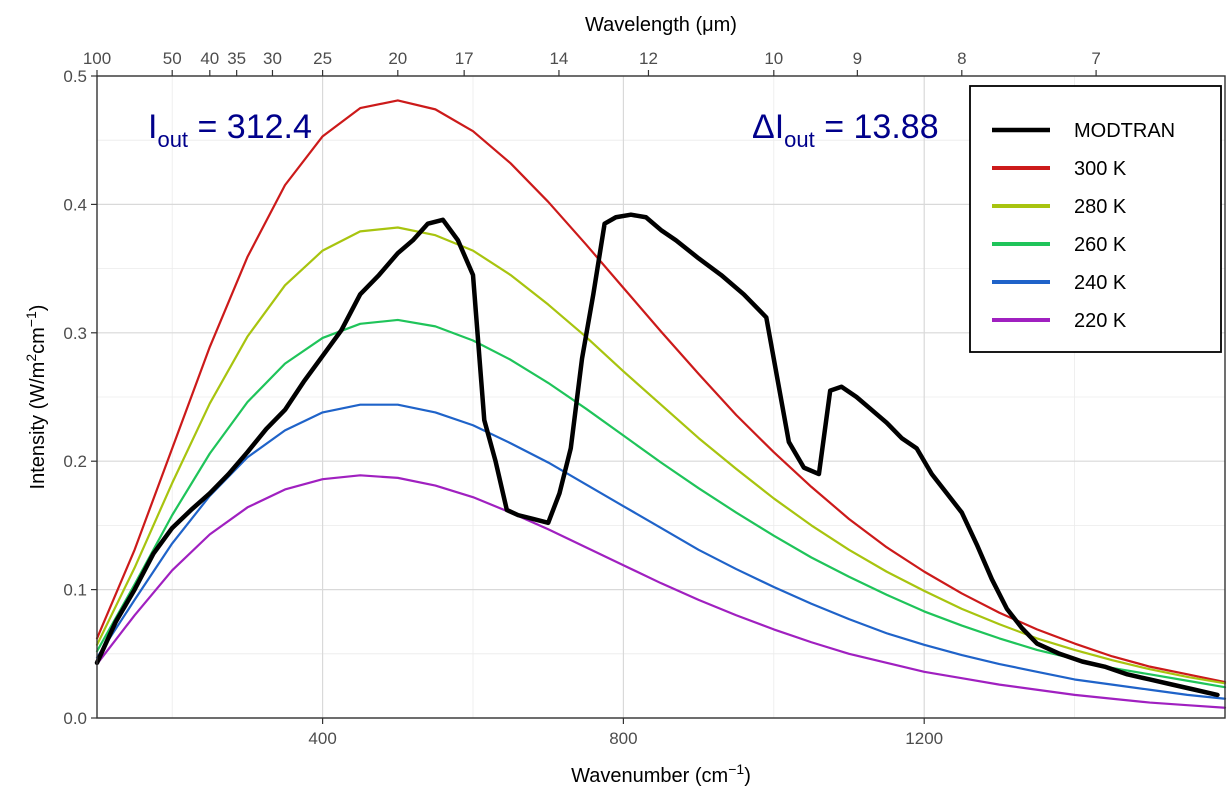 This screenshot has width=1228, height=795. I want to click on x-tick-label: 1200, so click(924, 738).